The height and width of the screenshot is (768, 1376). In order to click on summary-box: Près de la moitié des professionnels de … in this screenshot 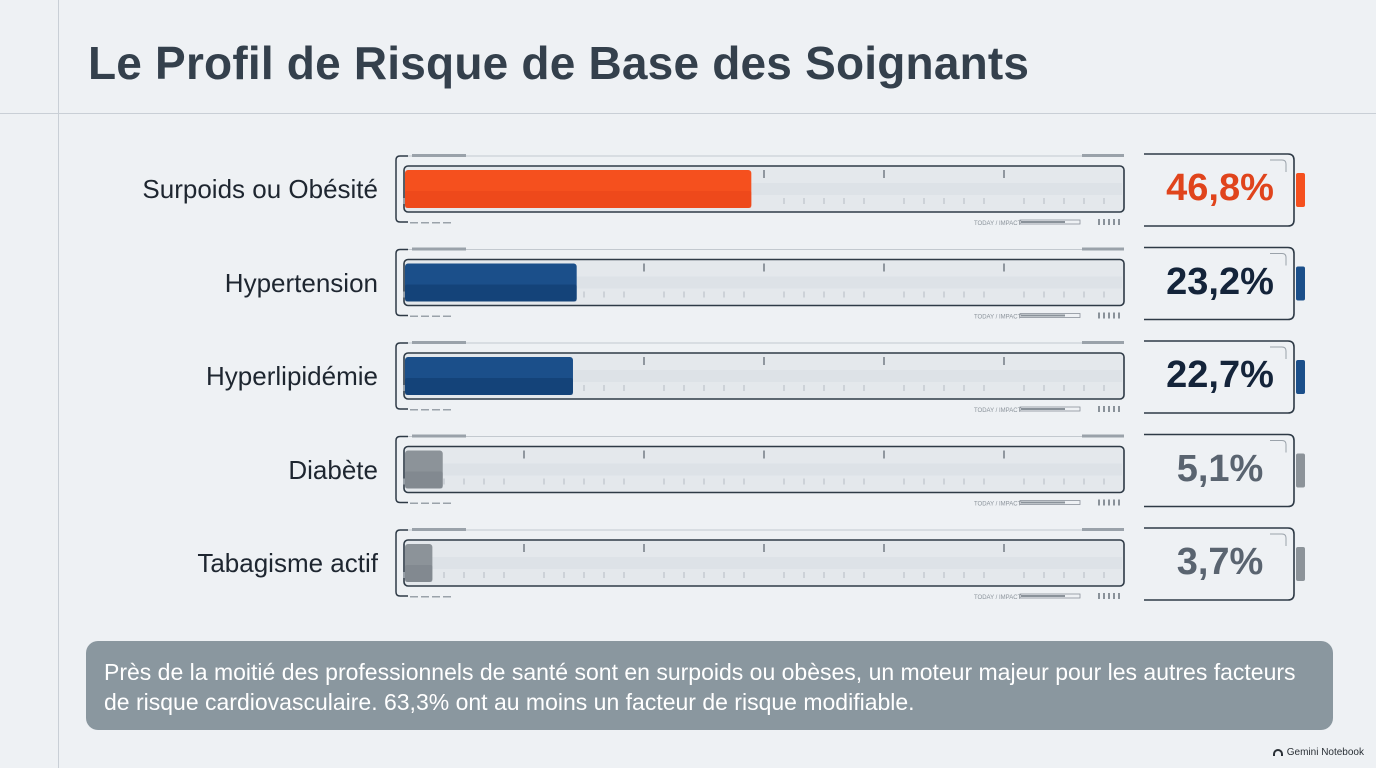, I will do `click(709, 685)`.